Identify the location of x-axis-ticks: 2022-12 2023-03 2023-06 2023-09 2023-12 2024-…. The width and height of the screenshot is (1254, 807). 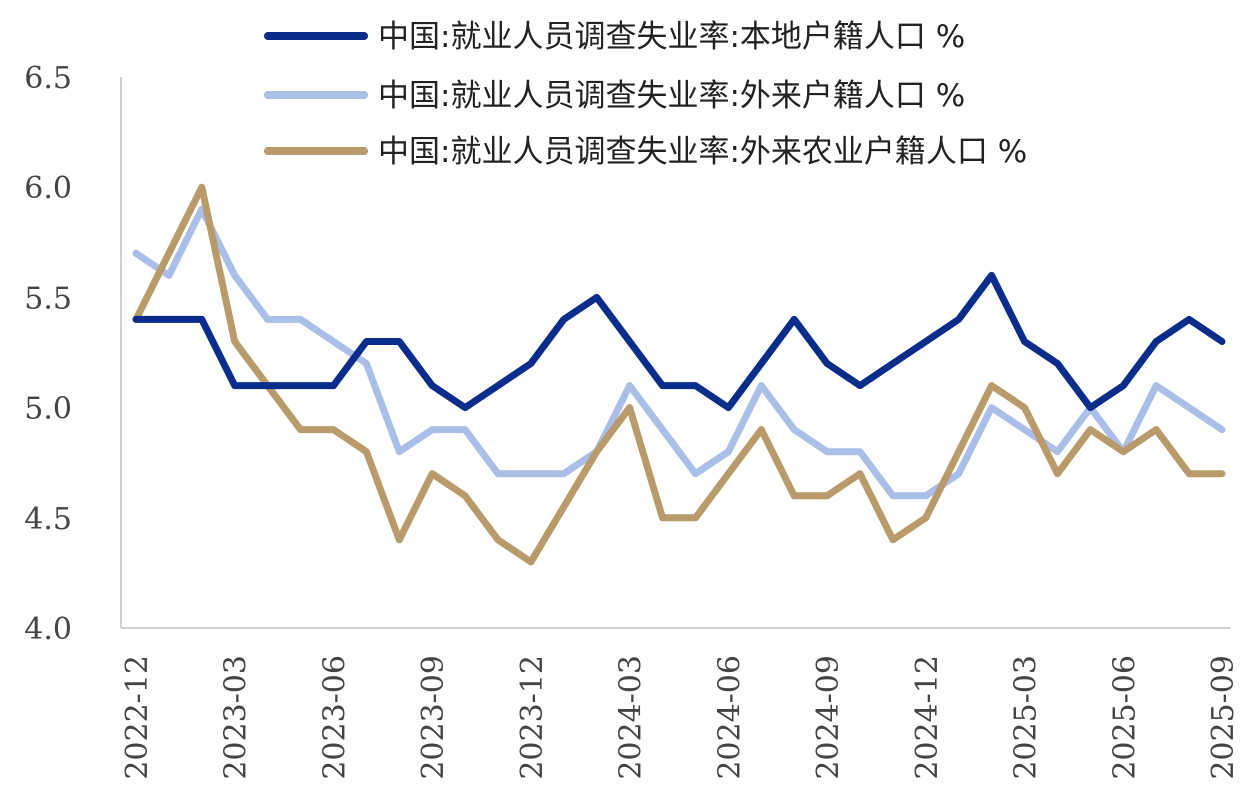
(680, 717).